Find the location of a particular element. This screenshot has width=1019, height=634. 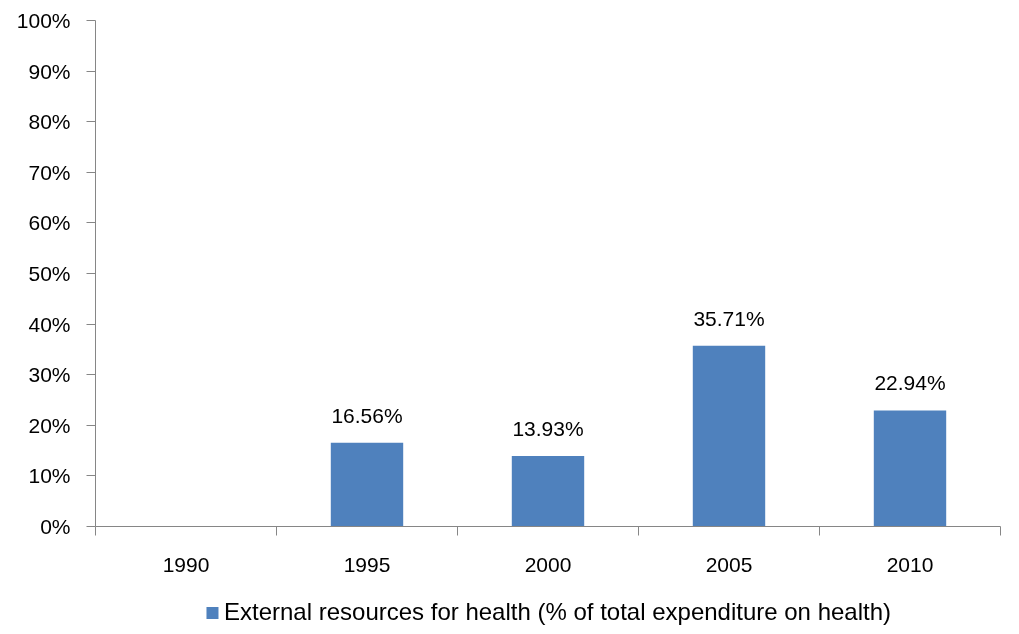

y-tick-label: 80% is located at coordinates (49, 122).